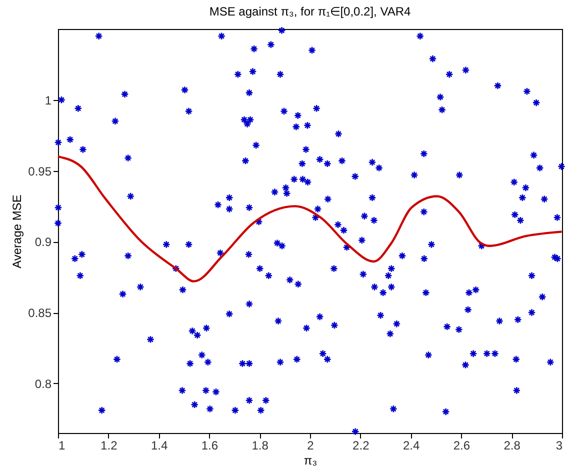 The width and height of the screenshot is (580, 474). Describe the element at coordinates (40, 313) in the screenshot. I see `y-tick-label: 0.85` at that location.